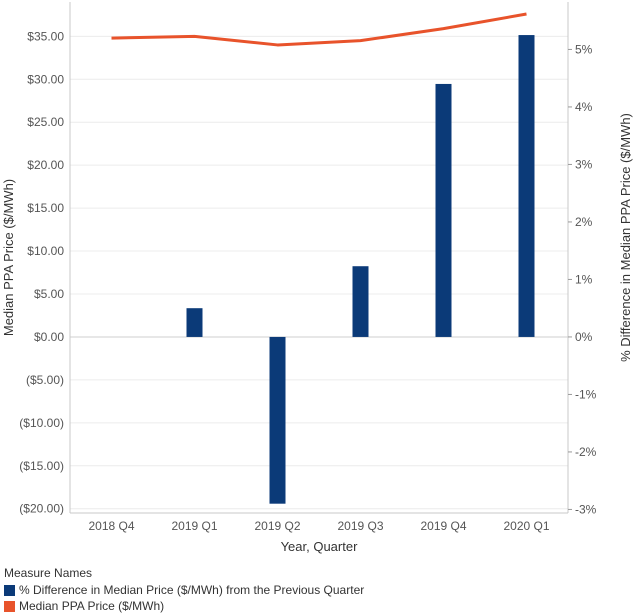 The image size is (640, 614). What do you see at coordinates (48, 573) in the screenshot?
I see `legend-title: Measure Names` at bounding box center [48, 573].